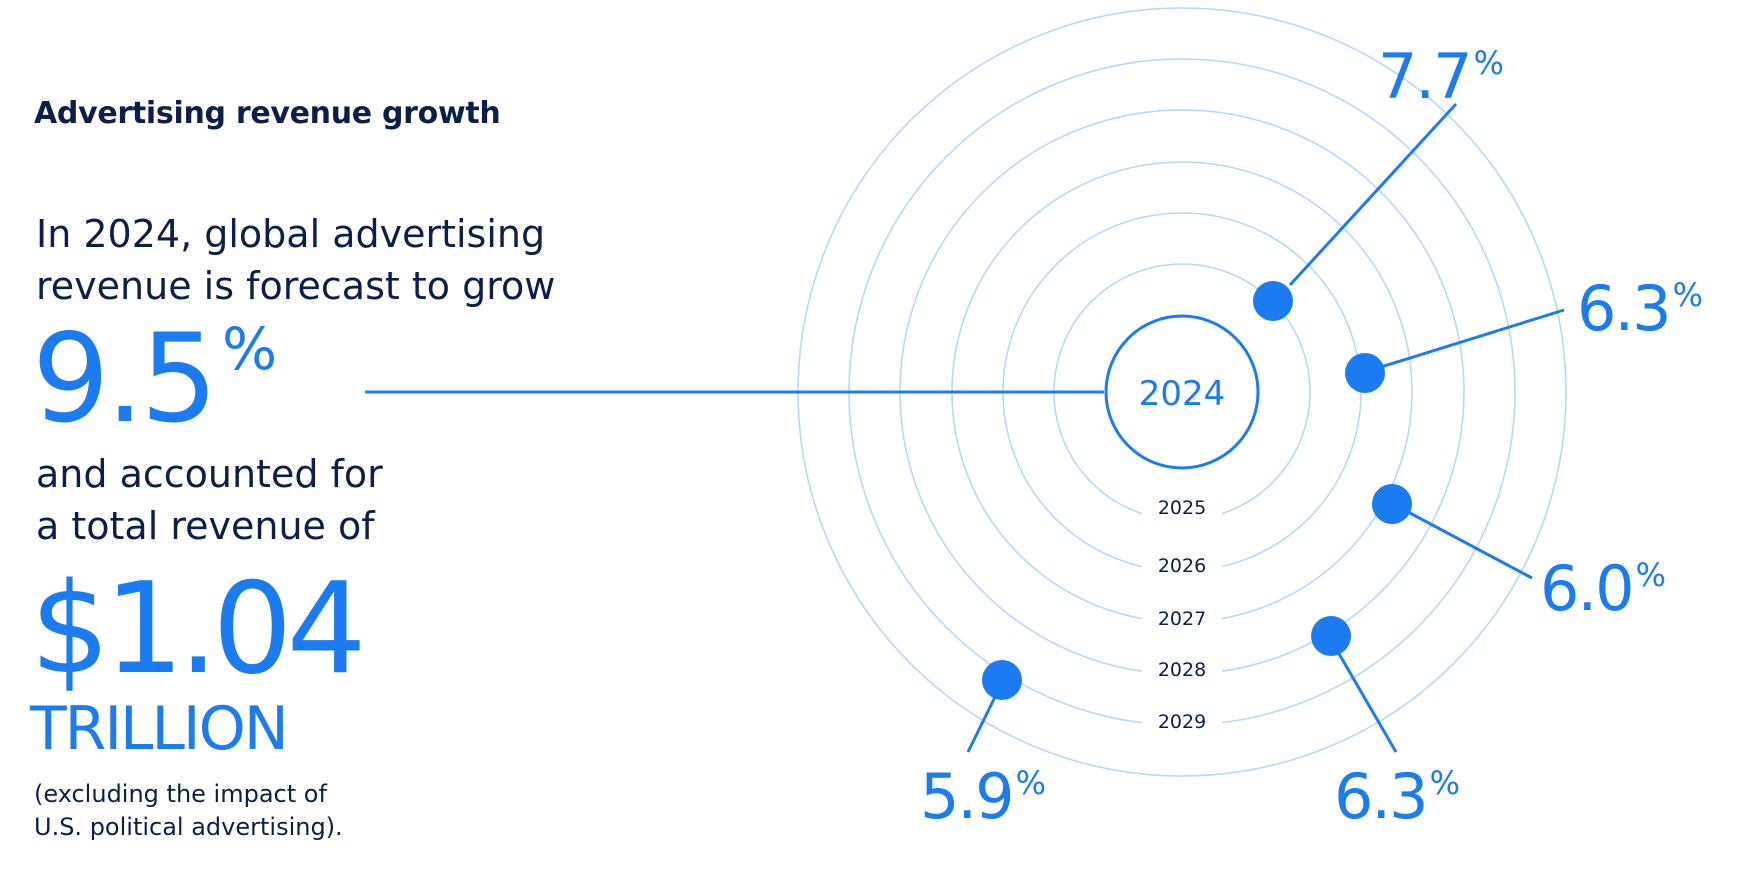  I want to click on ring-year-label-2025: 2025, so click(1182, 508).